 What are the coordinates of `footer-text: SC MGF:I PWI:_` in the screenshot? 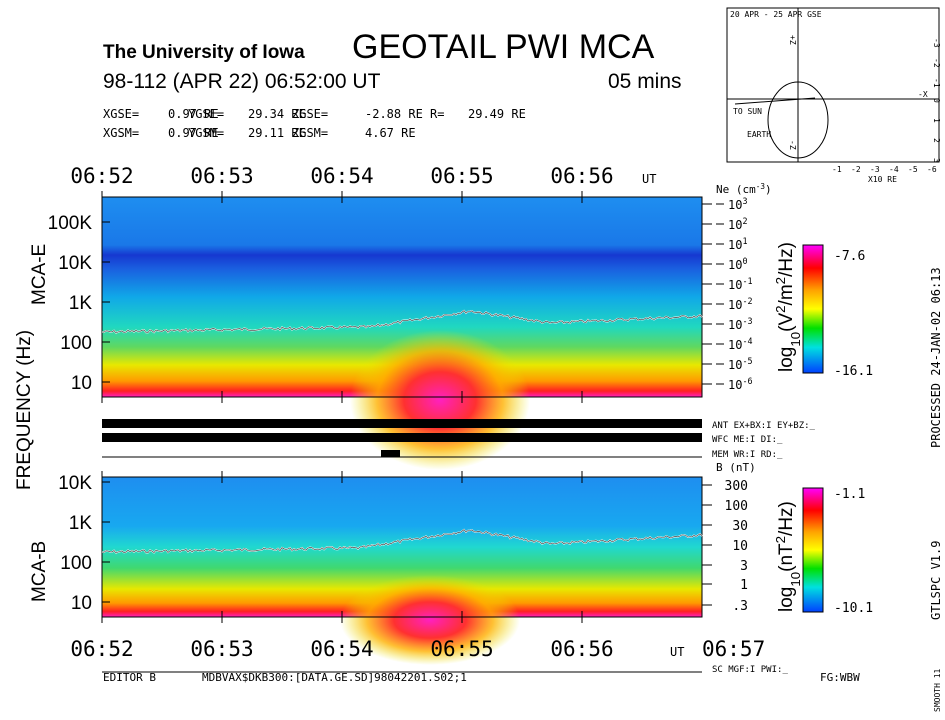 It's located at (750, 670).